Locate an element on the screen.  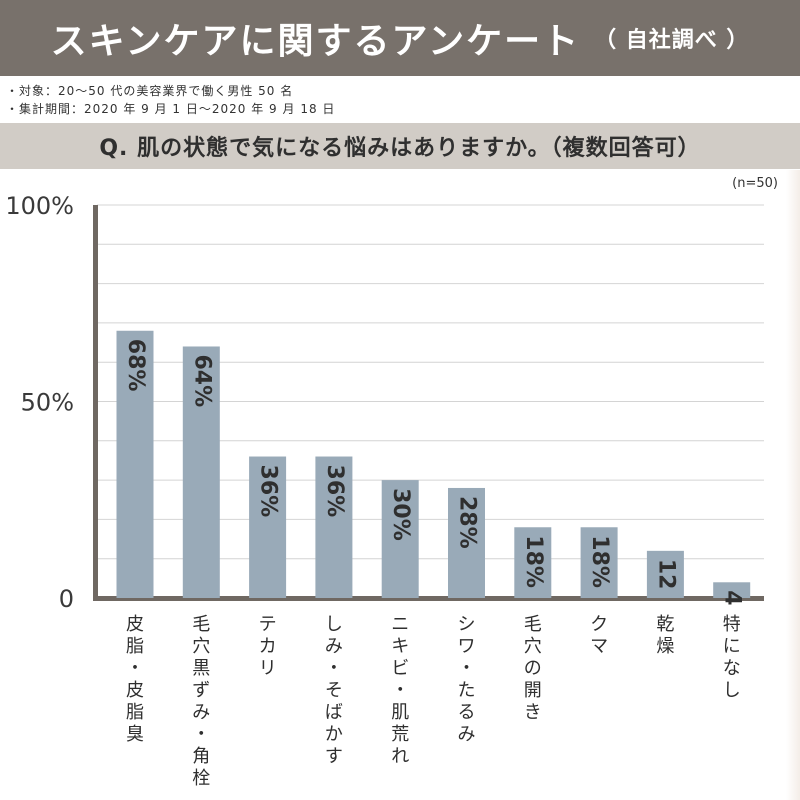
survey-period: ・集計期間：2020 年 9 月 1 日〜2020 年 9 月 18 日 is located at coordinates (171, 109).